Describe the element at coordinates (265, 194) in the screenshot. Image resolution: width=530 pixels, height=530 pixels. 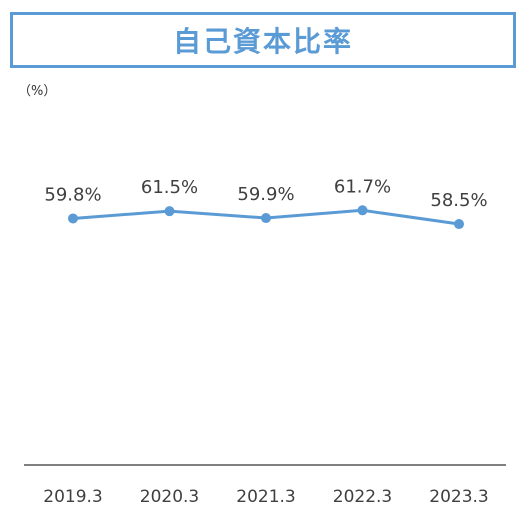
I see `data-label: 59.9%` at that location.